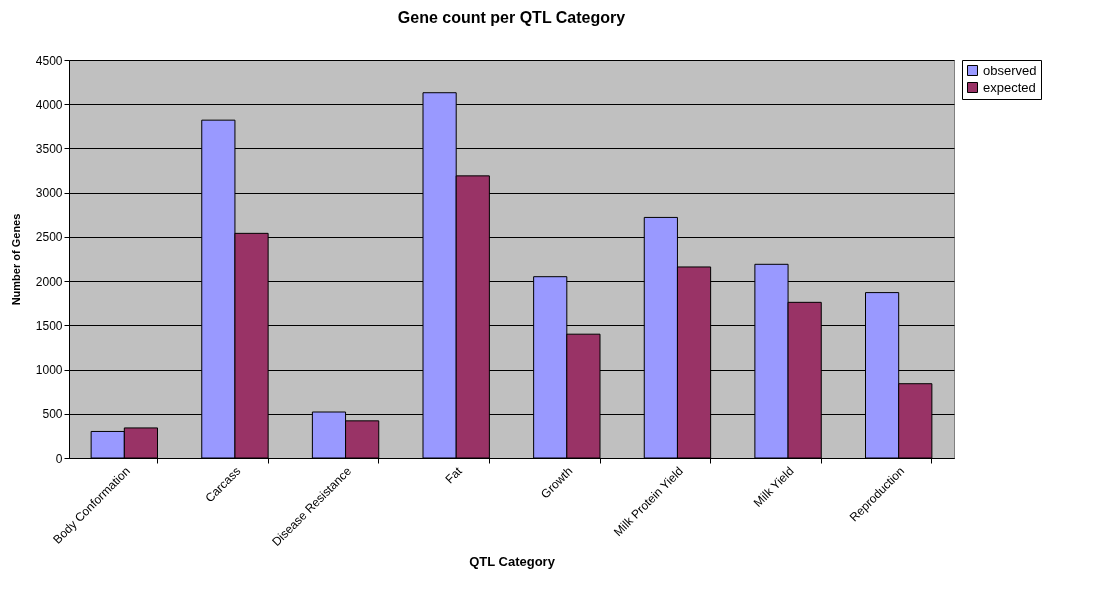 The image size is (1113, 609). I want to click on y-tick-label: 2000, so click(49, 281).